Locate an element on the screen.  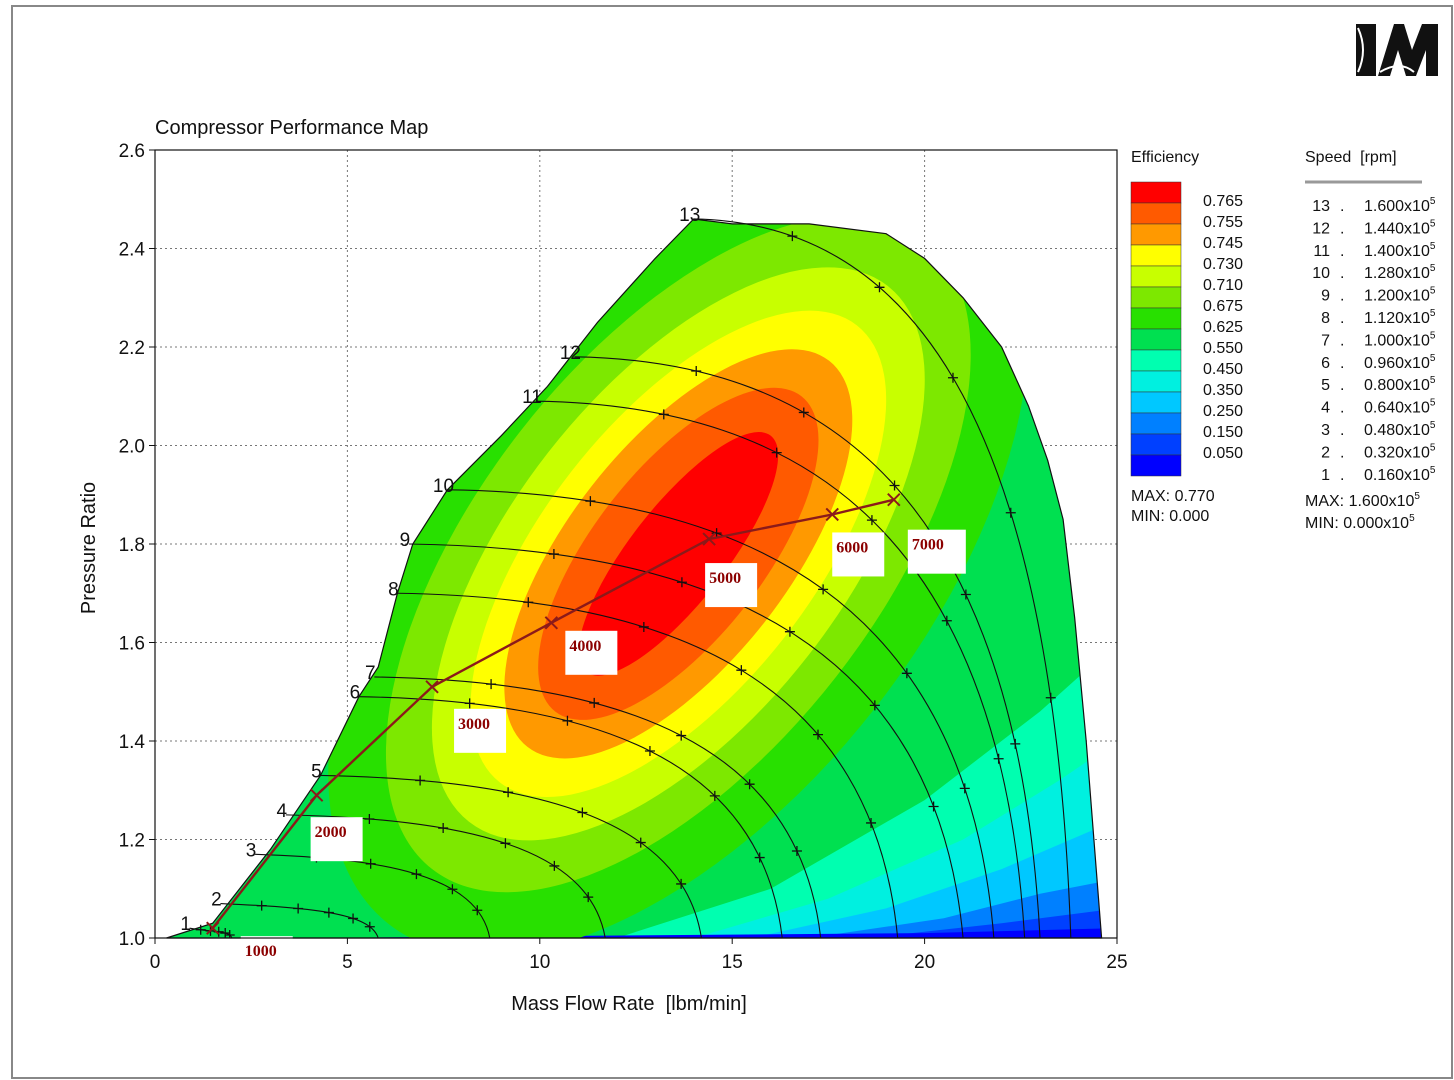
speed-line-number: 8 is located at coordinates (393, 589).